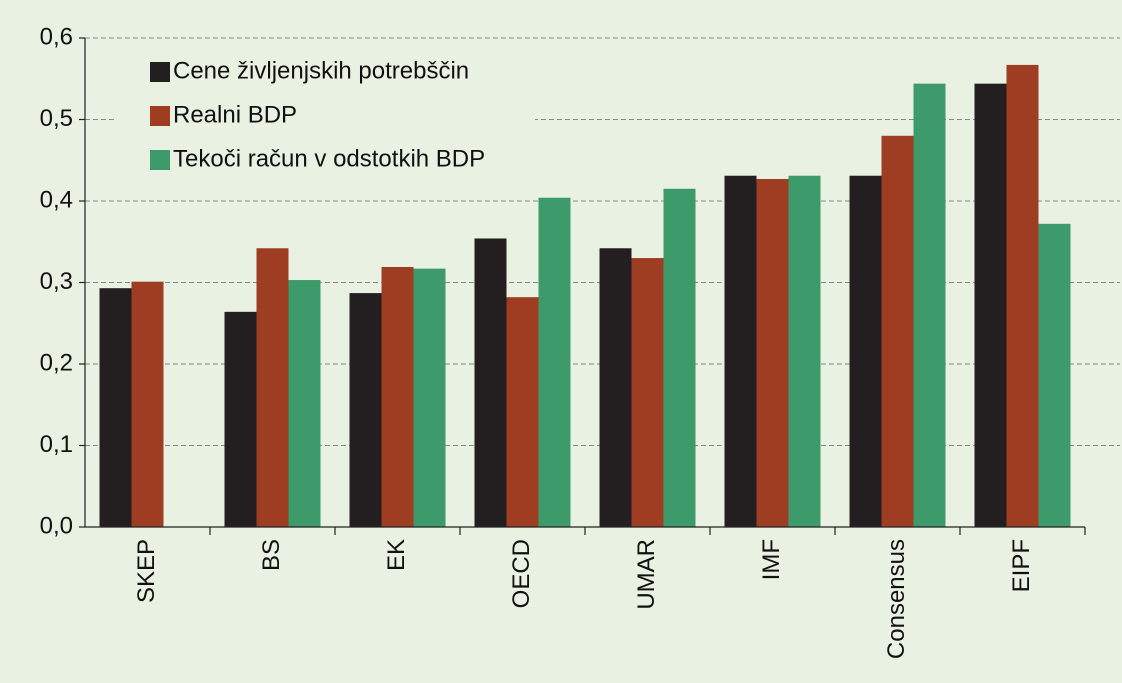  What do you see at coordinates (329, 158) in the screenshot?
I see `legend-label: Tekoči račun v odstotkih BDP` at bounding box center [329, 158].